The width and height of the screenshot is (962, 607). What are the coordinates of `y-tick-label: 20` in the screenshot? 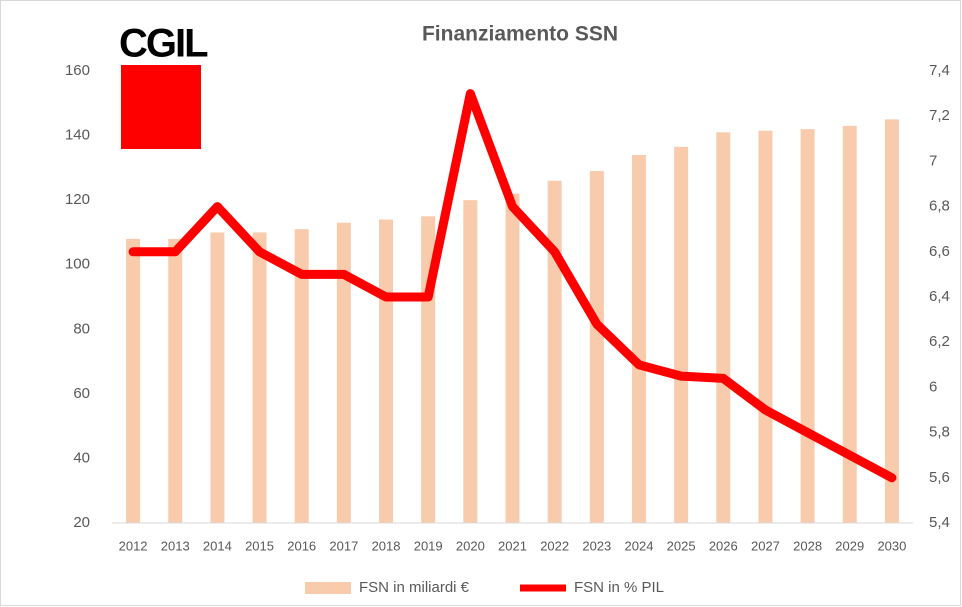 It's located at (81, 522).